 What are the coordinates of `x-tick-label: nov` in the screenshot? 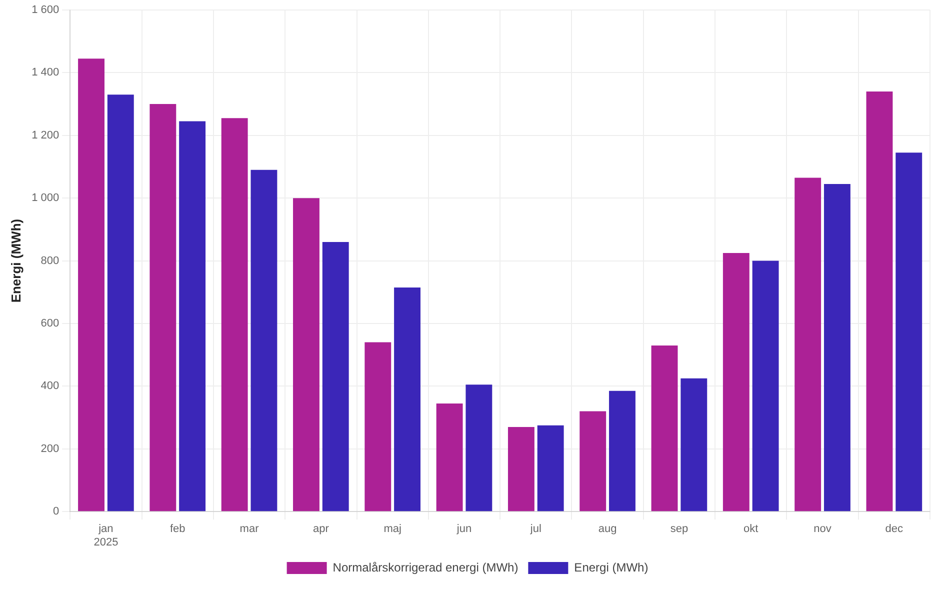 It's located at (823, 529).